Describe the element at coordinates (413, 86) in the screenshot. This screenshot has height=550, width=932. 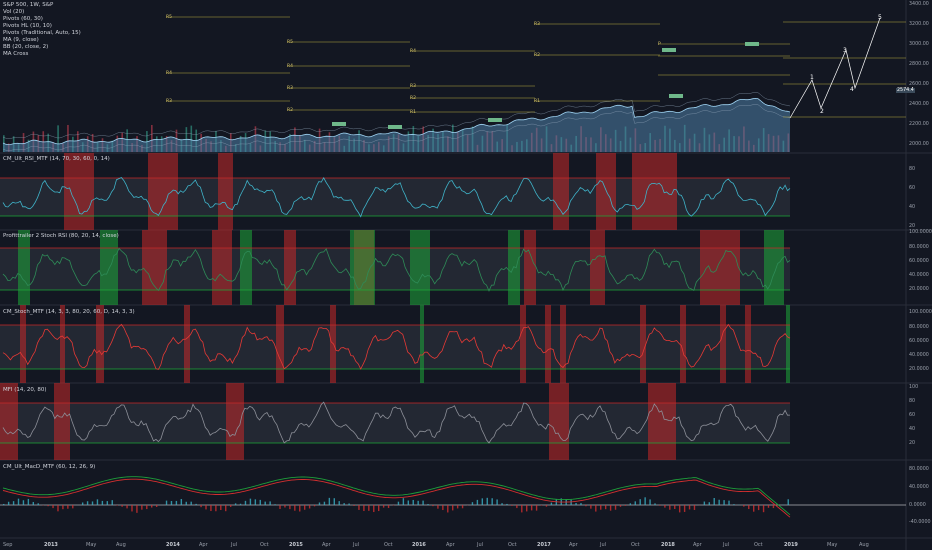
I see `pivot-label: R3` at that location.